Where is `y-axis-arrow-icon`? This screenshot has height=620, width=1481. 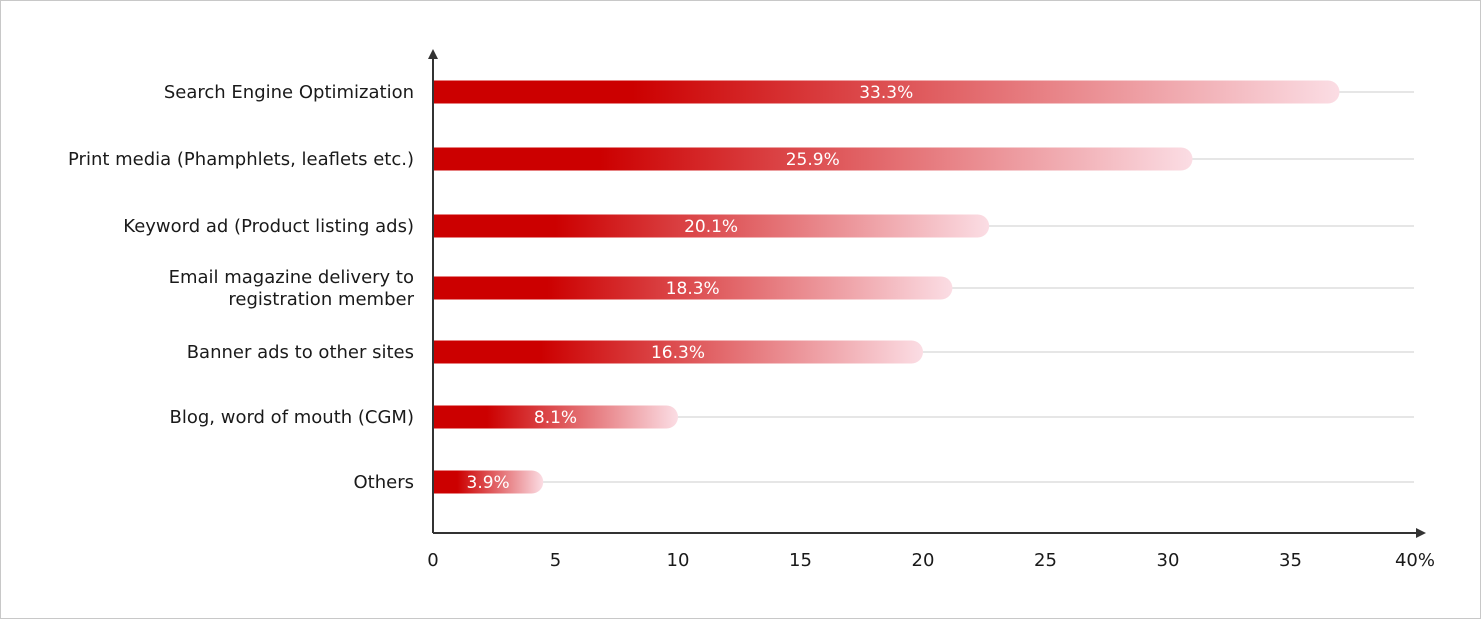 y-axis-arrow-icon is located at coordinates (433, 54).